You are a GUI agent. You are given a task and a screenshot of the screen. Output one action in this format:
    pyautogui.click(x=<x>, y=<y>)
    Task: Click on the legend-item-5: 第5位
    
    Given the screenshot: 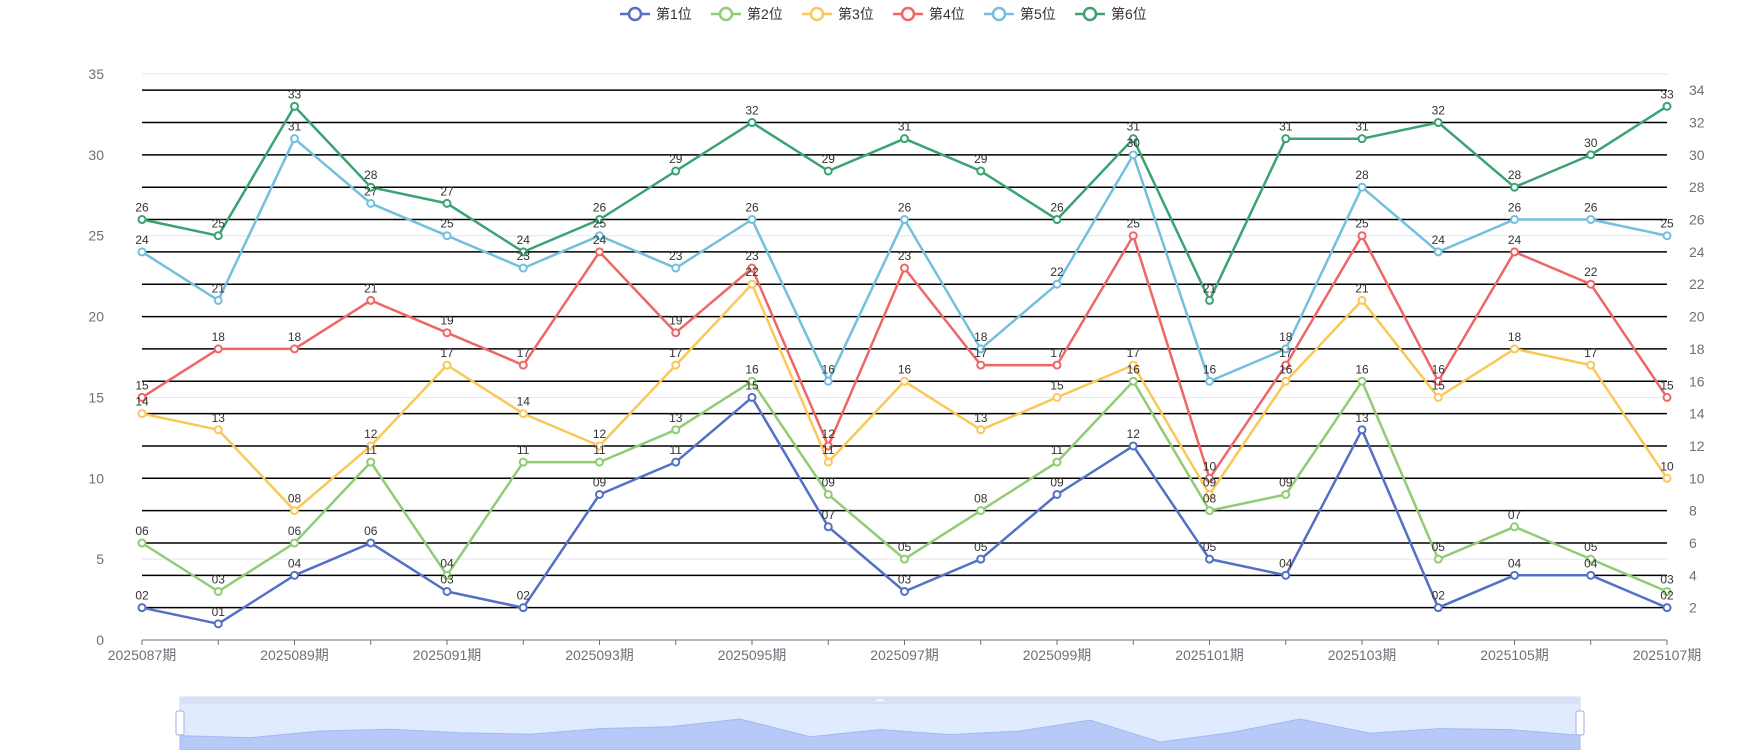 What is the action you would take?
    pyautogui.click(x=1020, y=14)
    